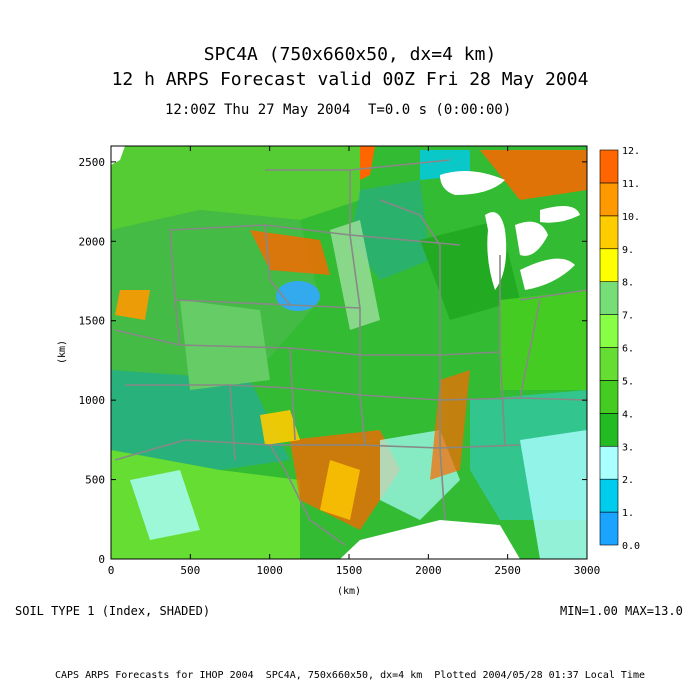 This screenshot has width=700, height=700. Describe the element at coordinates (631, 217) in the screenshot. I see `colorbar-label: 10.` at that location.